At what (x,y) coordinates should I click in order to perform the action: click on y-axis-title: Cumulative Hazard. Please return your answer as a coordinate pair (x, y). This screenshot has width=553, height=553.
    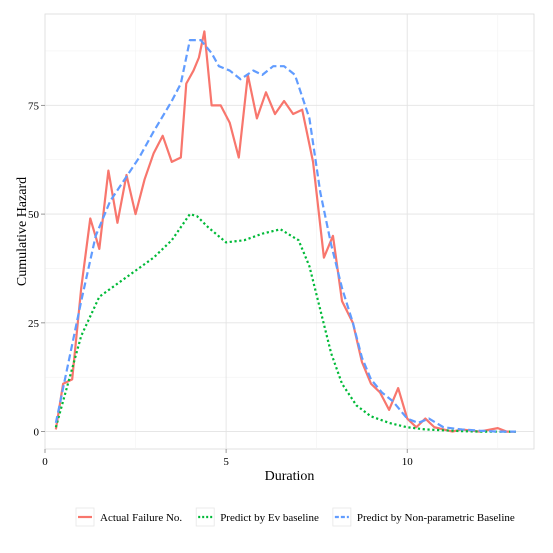
    Looking at the image, I should click on (22, 231).